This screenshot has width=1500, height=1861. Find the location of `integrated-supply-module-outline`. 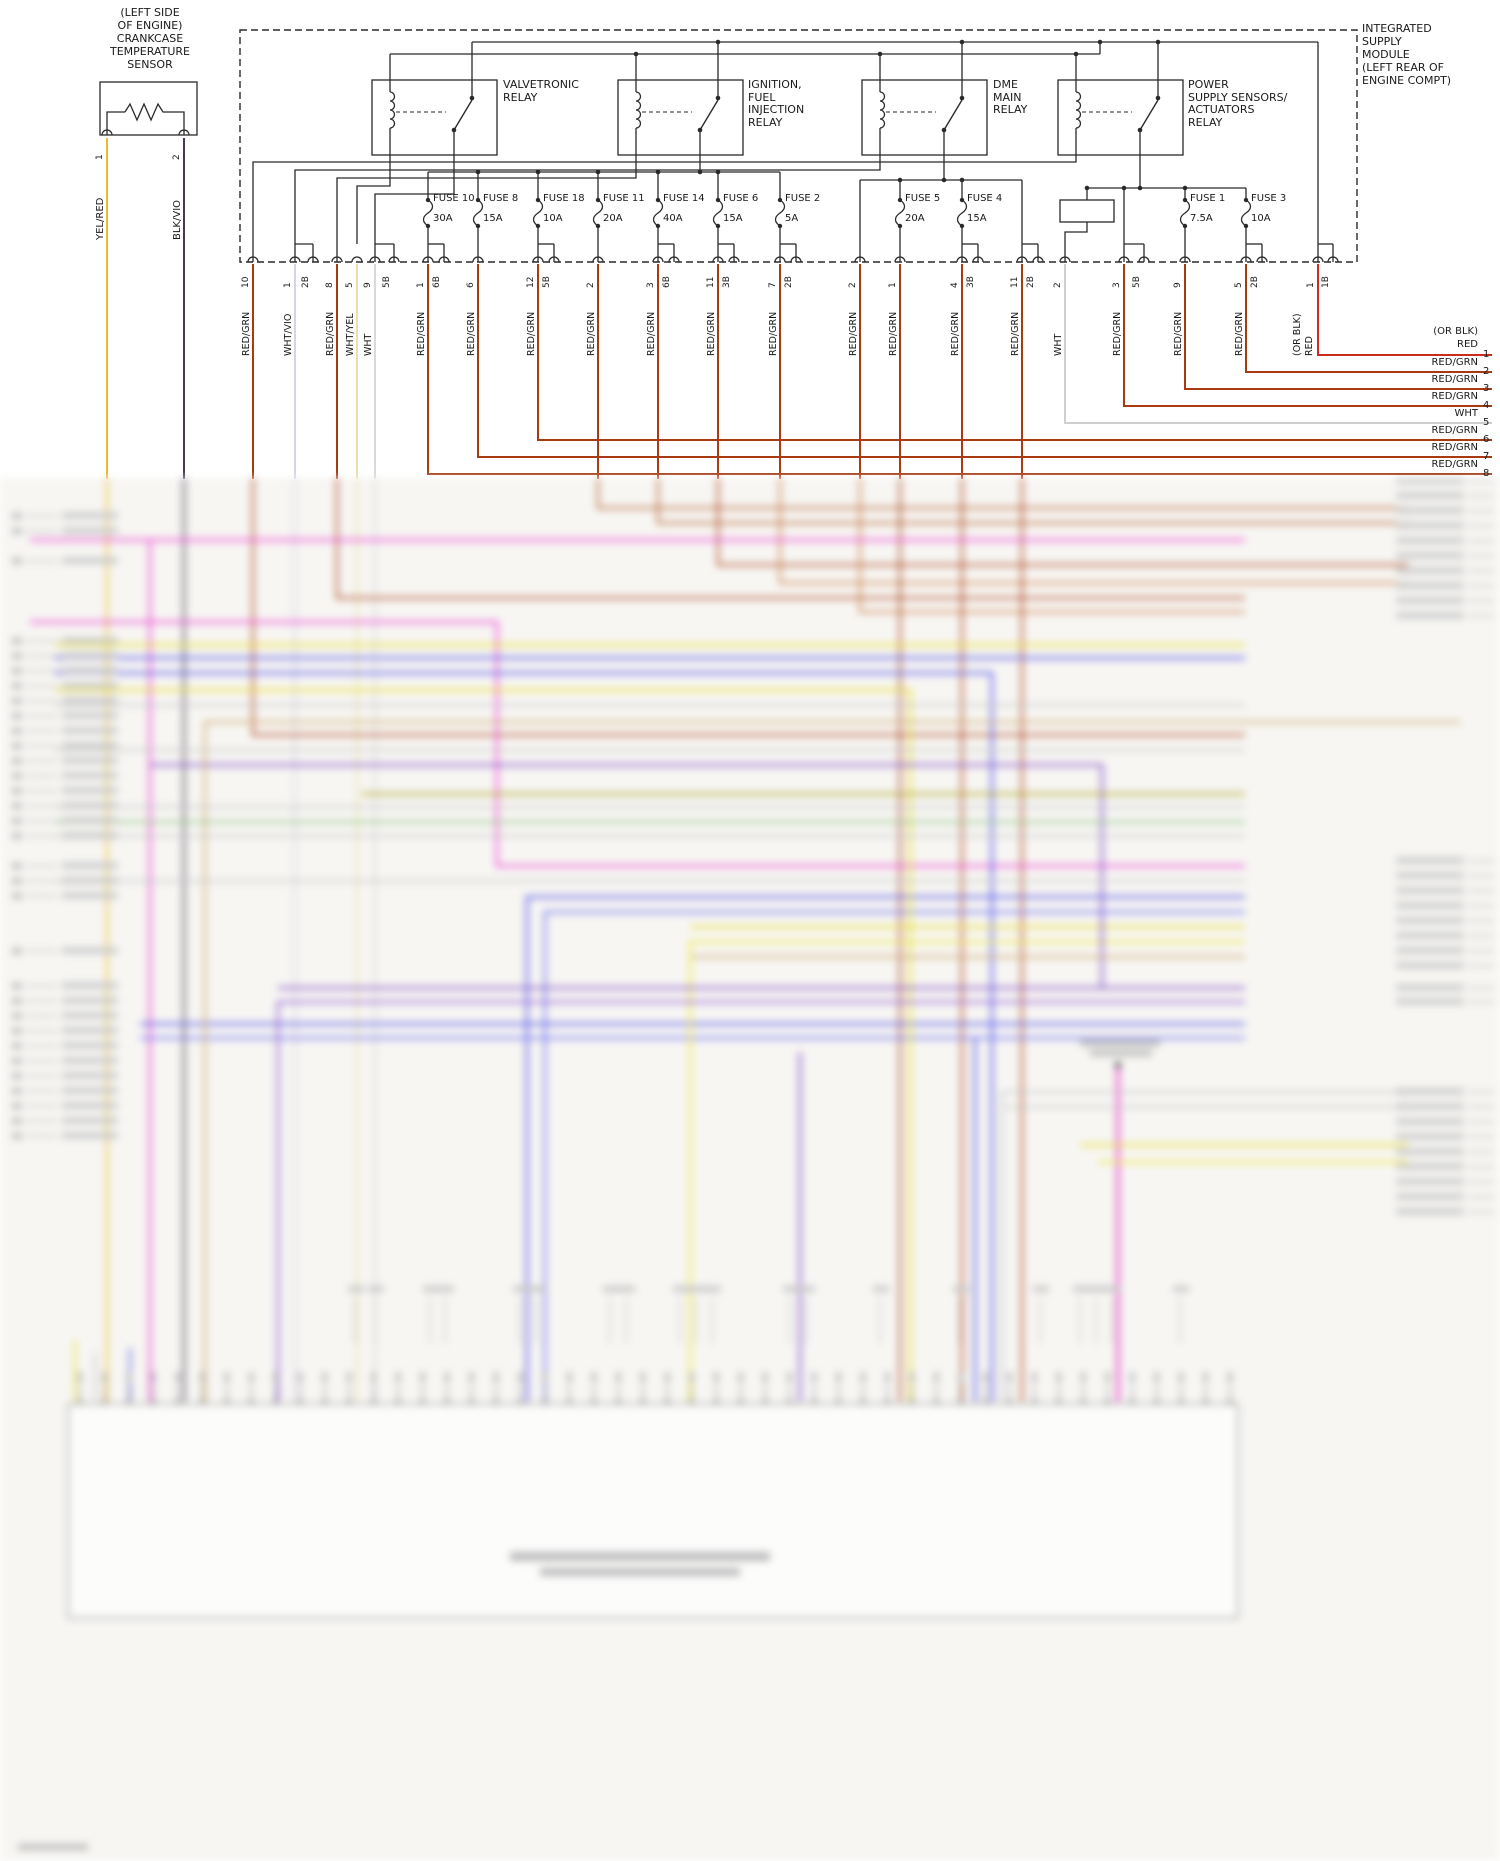

integrated-supply-module-outline is located at coordinates (798, 146).